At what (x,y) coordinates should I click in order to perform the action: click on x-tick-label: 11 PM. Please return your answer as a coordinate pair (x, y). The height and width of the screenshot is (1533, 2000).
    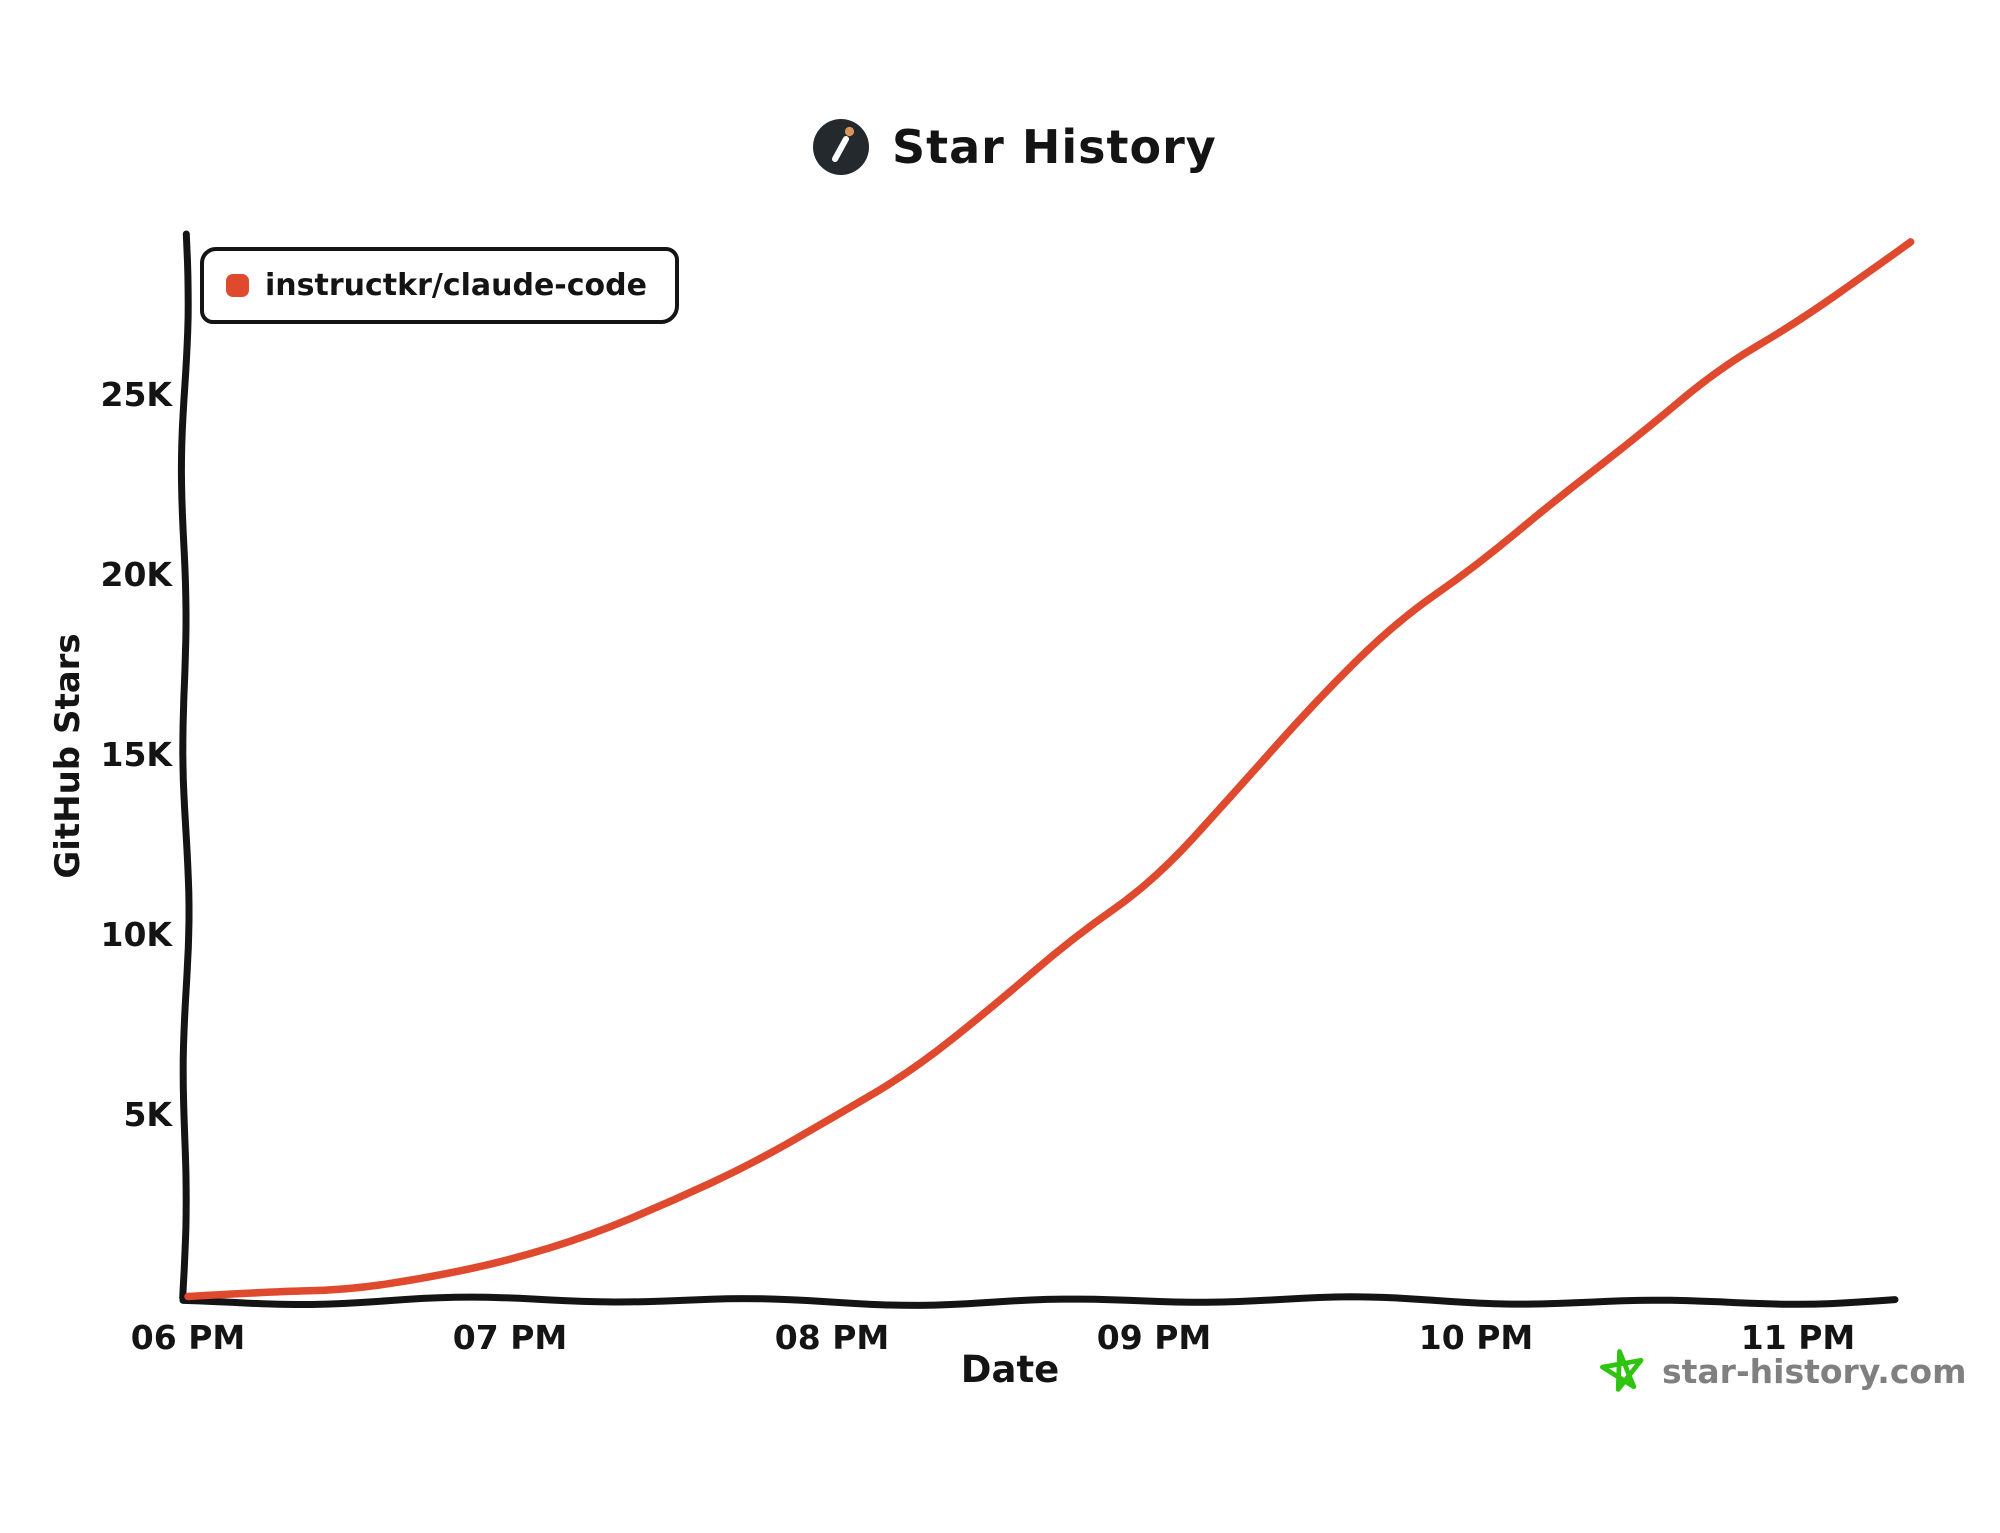
    Looking at the image, I should click on (1798, 1337).